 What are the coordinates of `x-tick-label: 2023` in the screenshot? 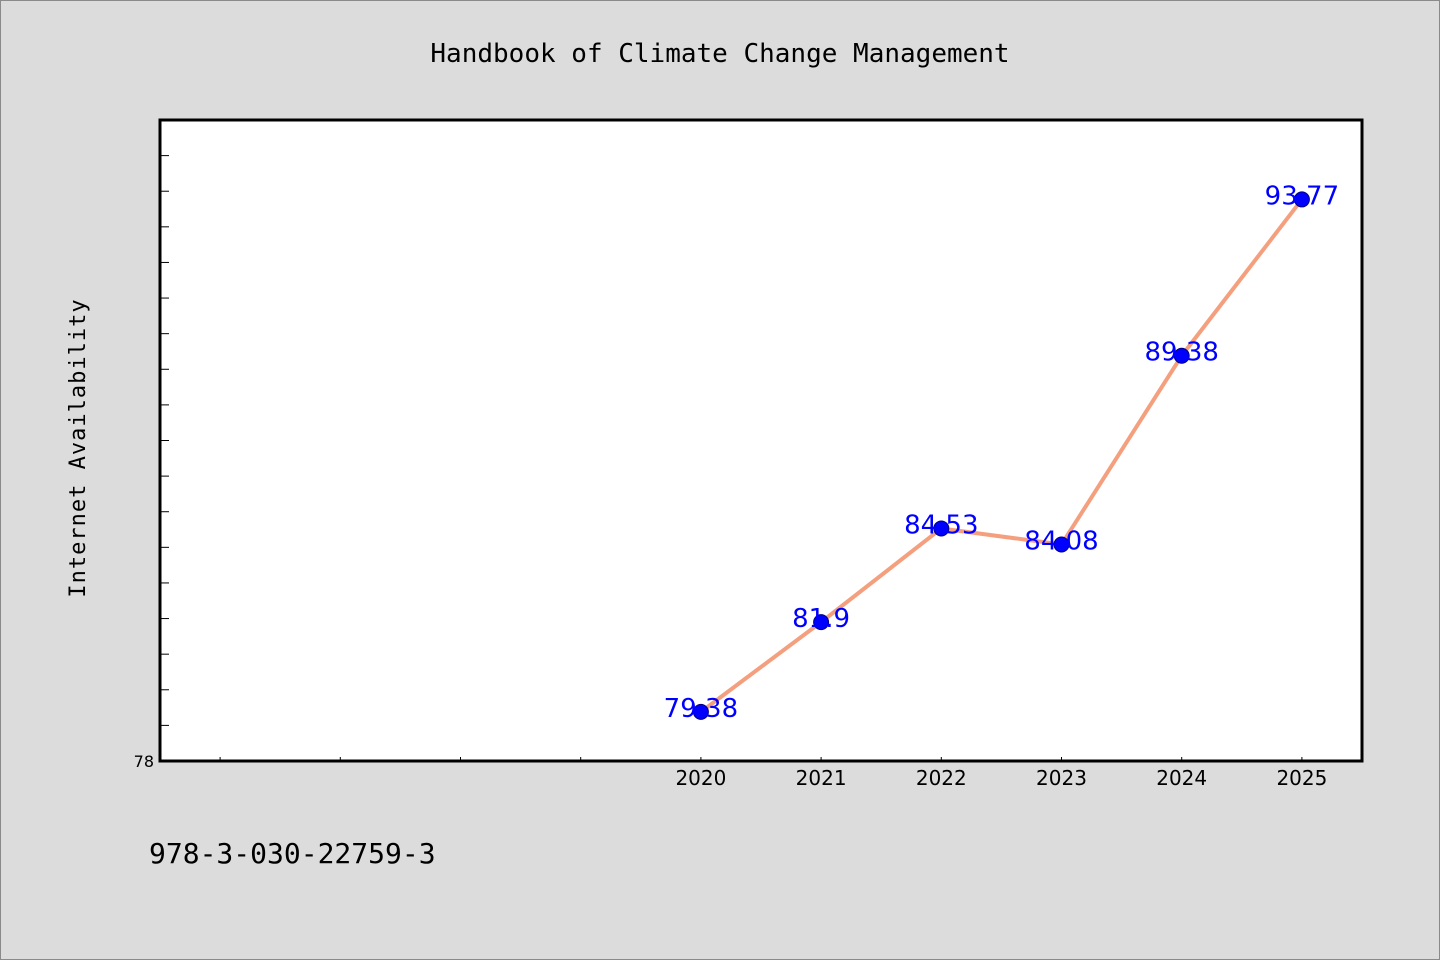 It's located at (1061, 778).